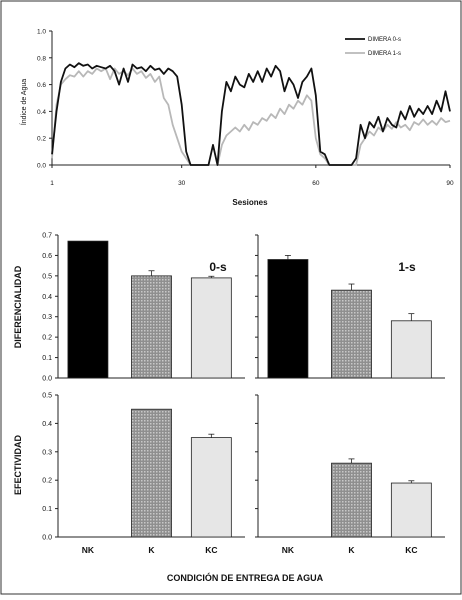 Image resolution: width=462 pixels, height=600 pixels. What do you see at coordinates (18, 306) in the screenshot?
I see `diferencialidad-ylabel: DIFERENCIALIDAD` at bounding box center [18, 306].